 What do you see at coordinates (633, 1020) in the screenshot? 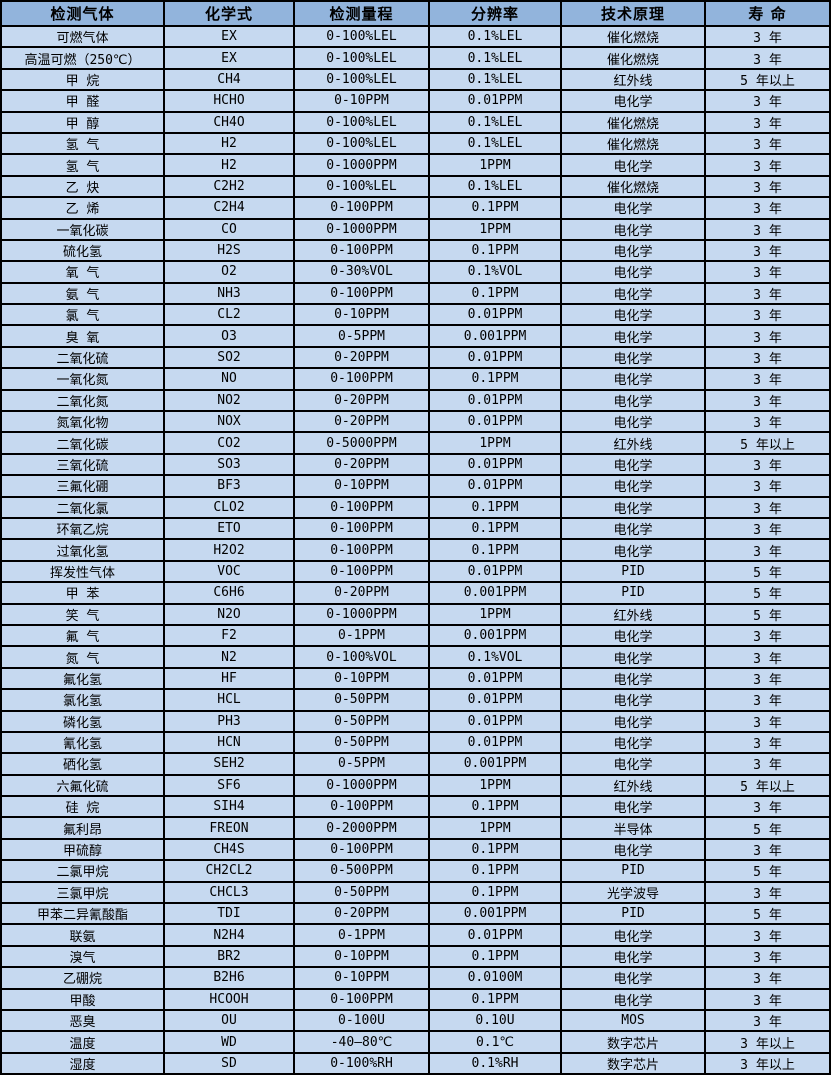
I see `cell-principle: MOS` at bounding box center [633, 1020].